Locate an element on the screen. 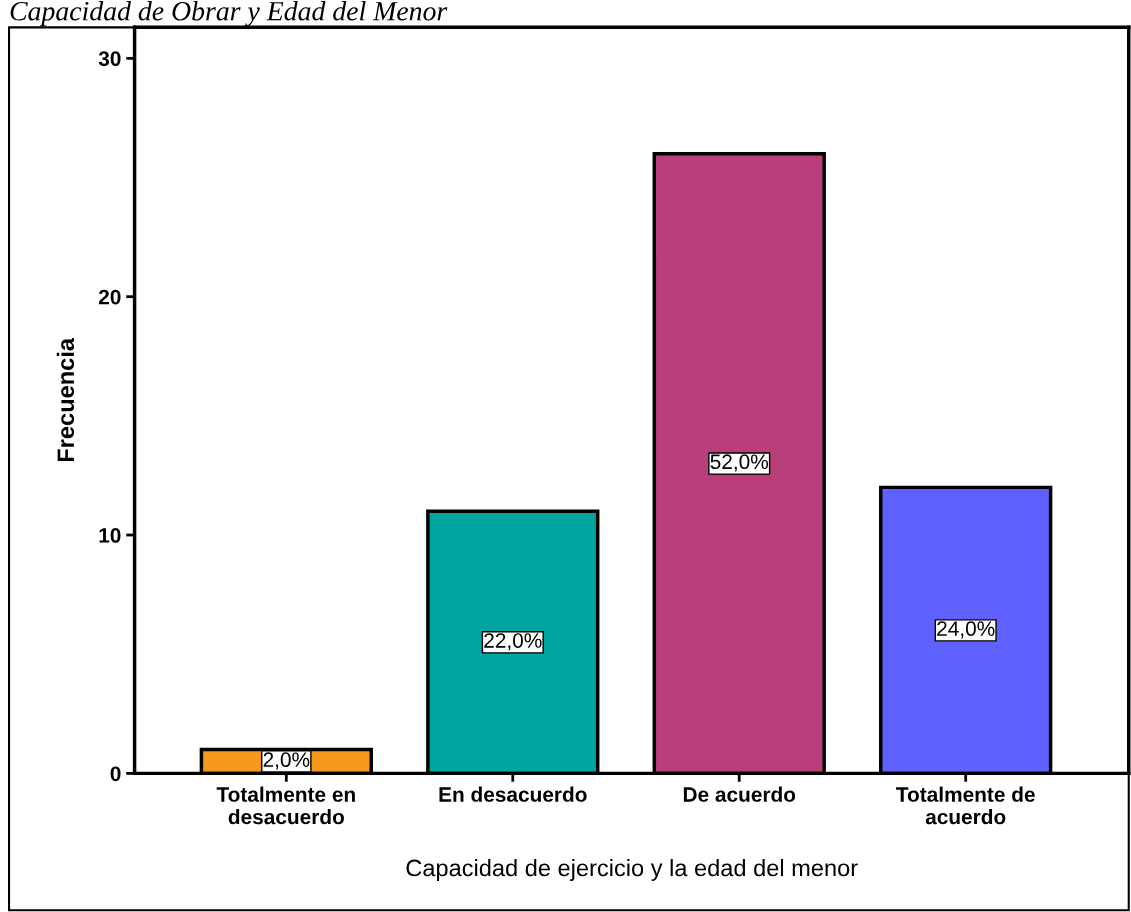  y-tick-label: 30 is located at coordinates (109, 59).